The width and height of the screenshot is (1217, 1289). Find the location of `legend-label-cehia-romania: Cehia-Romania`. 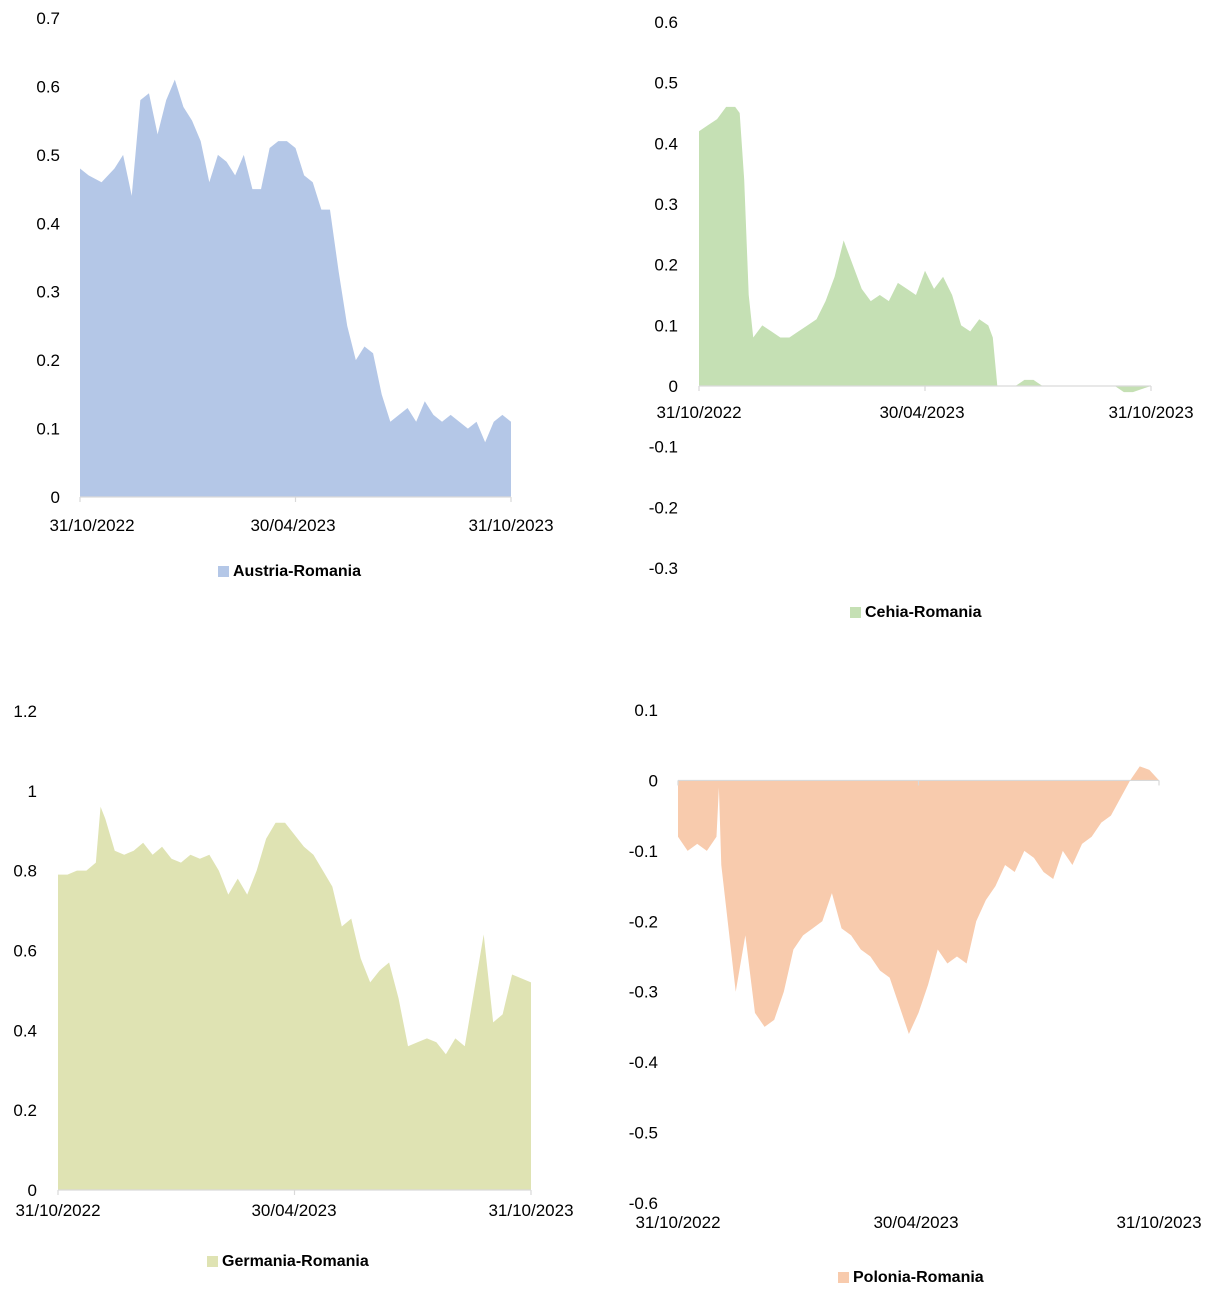

legend-label-cehia-romania: Cehia-Romania is located at coordinates (923, 612).